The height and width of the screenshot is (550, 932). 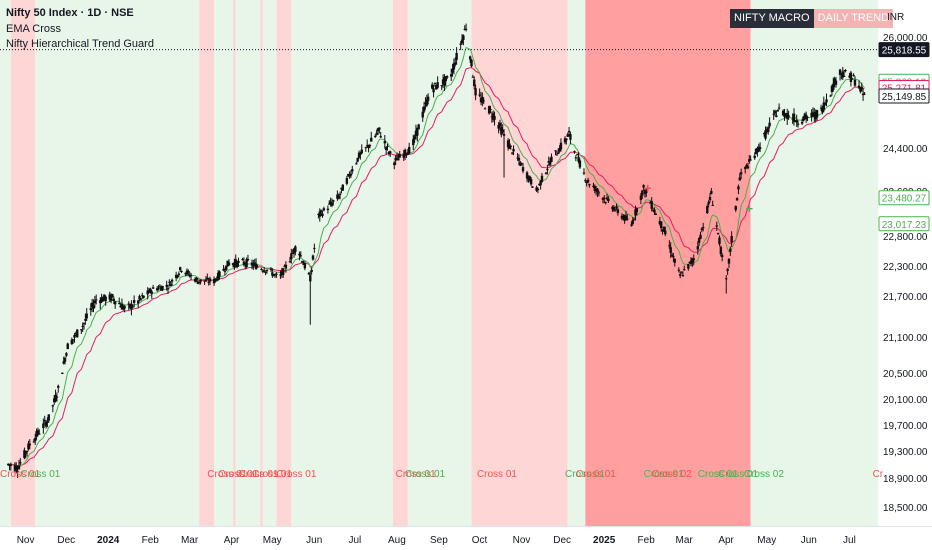 What do you see at coordinates (905, 479) in the screenshot?
I see `price-tick-label: 18,900.00` at bounding box center [905, 479].